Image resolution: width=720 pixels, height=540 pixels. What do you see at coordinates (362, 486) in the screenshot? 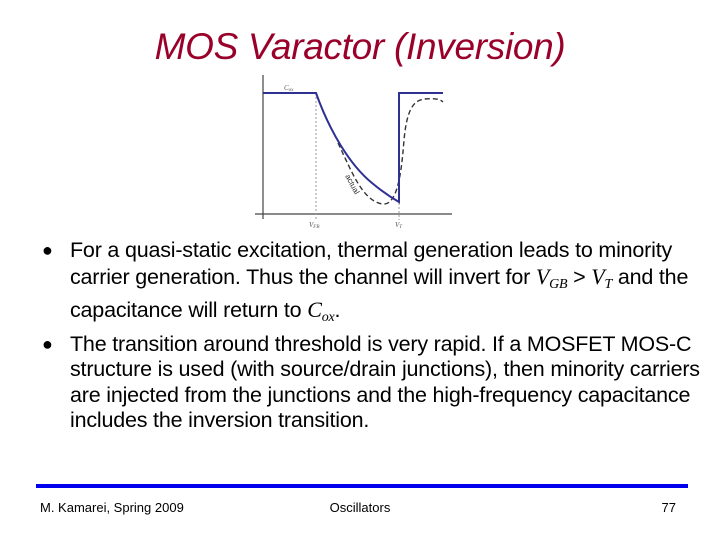
I see `footer-divider` at bounding box center [362, 486].